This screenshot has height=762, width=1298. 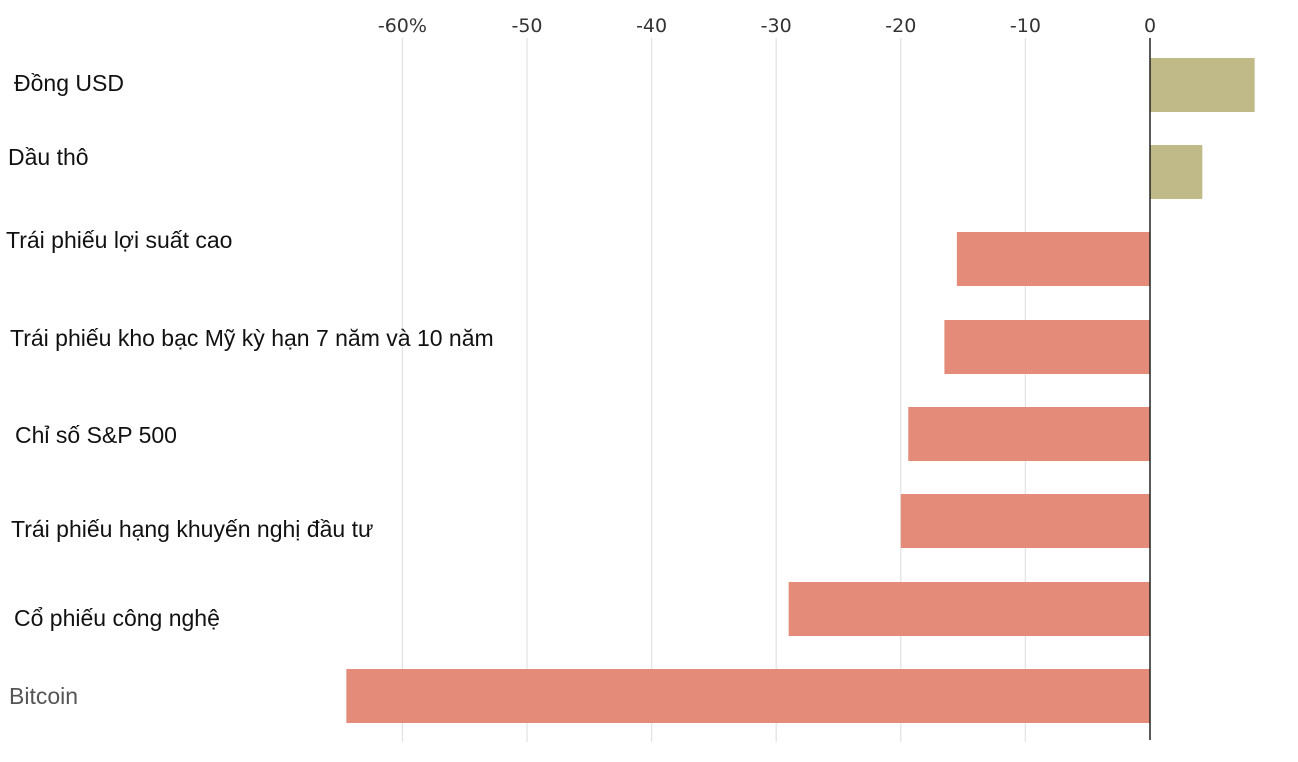 I want to click on category-label: Dầu thô, so click(x=48, y=157).